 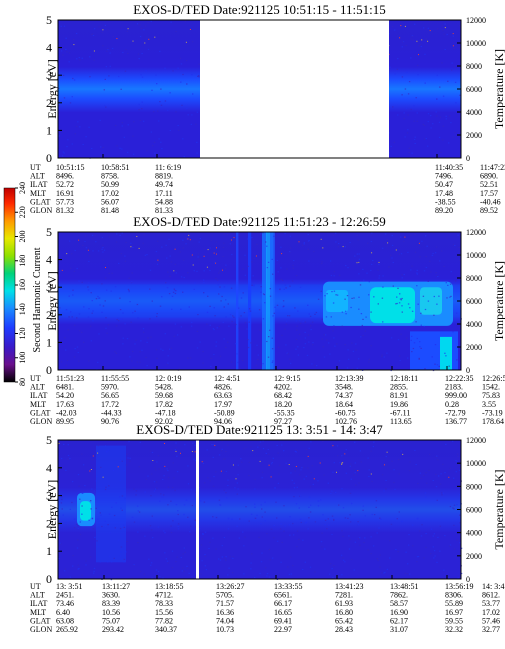 What do you see at coordinates (288, 586) in the screenshot?
I see `table-cell: 13:33:55` at bounding box center [288, 586].